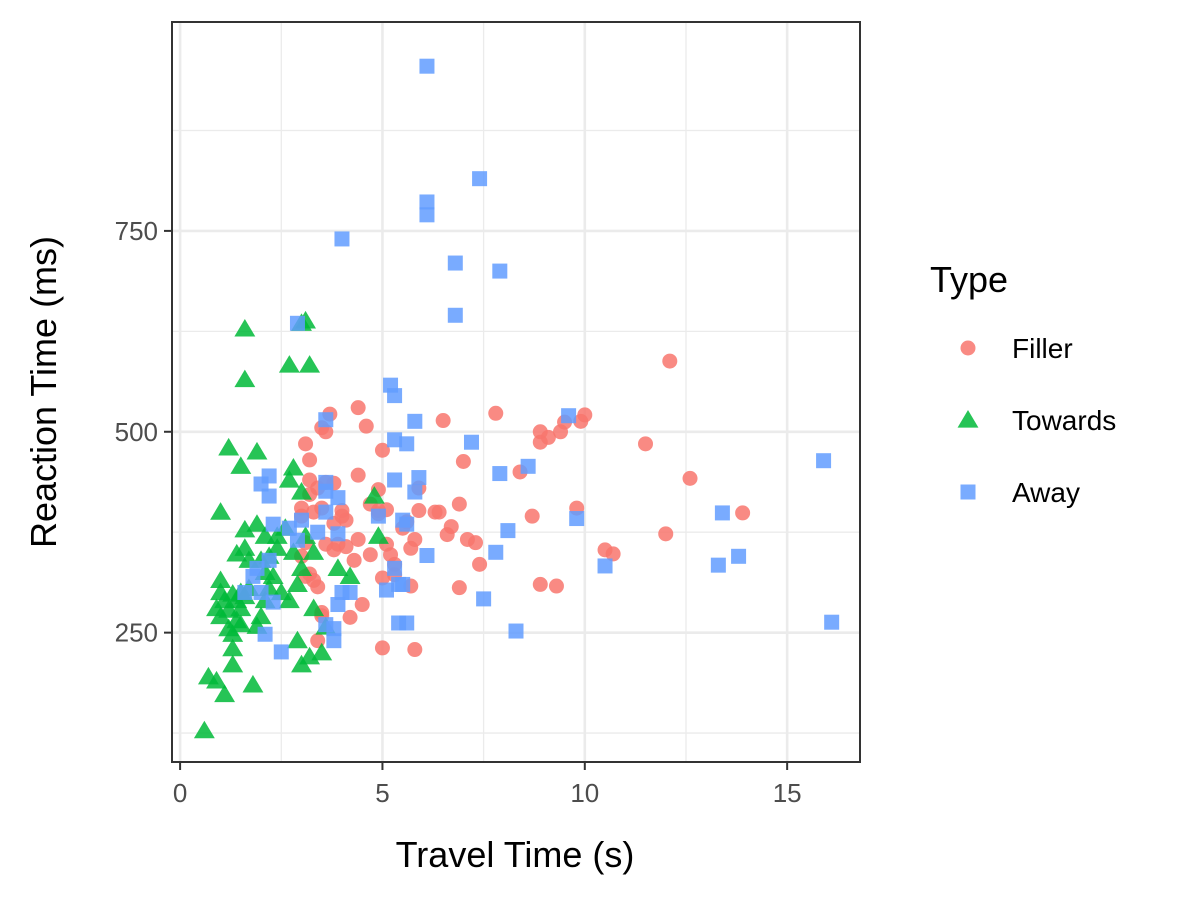 This screenshot has width=1200, height=900. I want to click on x-tick-label: 5, so click(382, 793).